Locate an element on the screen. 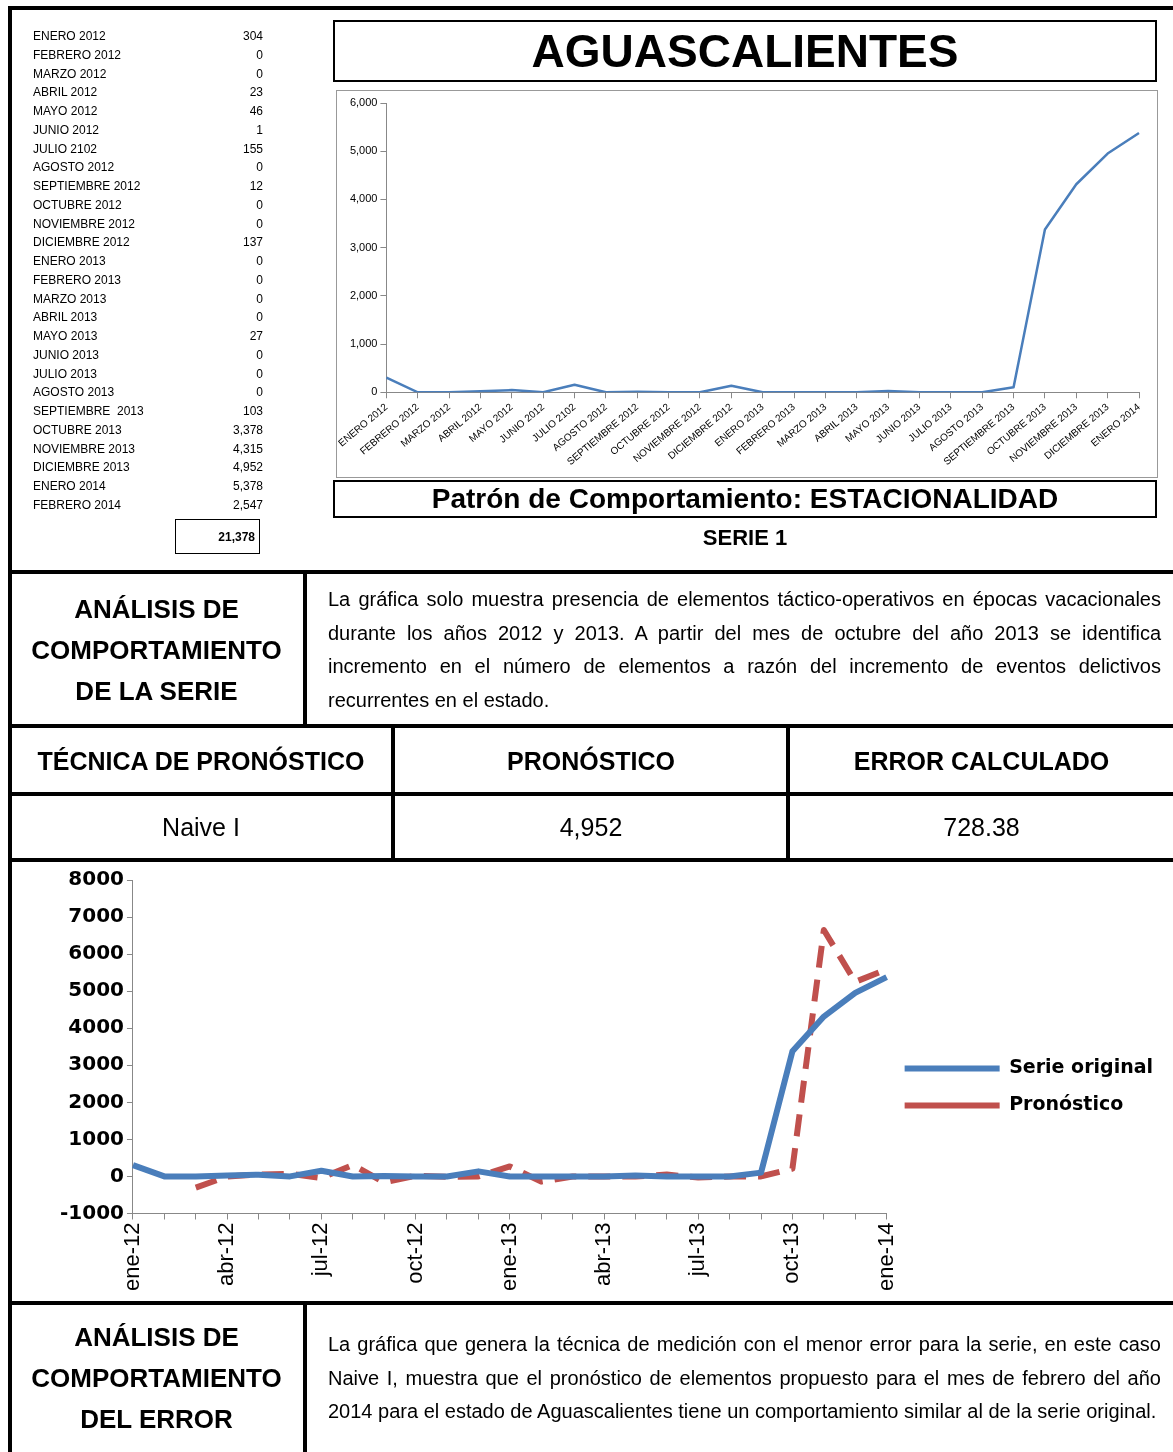  y-tick-label: 4,000 is located at coordinates (363, 198).